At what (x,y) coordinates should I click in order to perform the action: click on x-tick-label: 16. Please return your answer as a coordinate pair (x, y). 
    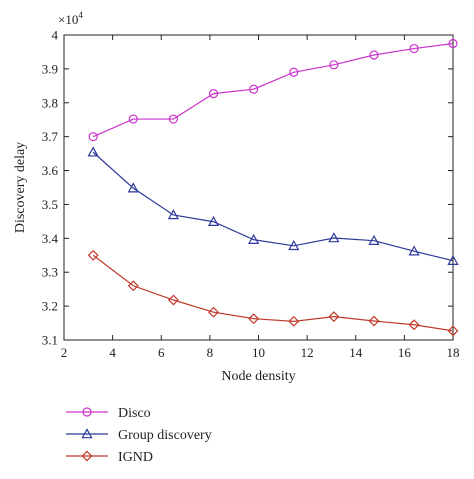
    Looking at the image, I should click on (405, 352).